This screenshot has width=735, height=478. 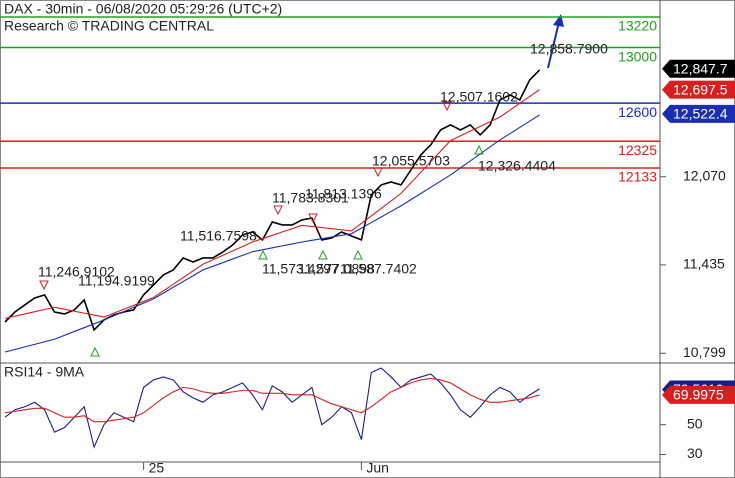 I want to click on level-label: 12600, so click(x=637, y=112).